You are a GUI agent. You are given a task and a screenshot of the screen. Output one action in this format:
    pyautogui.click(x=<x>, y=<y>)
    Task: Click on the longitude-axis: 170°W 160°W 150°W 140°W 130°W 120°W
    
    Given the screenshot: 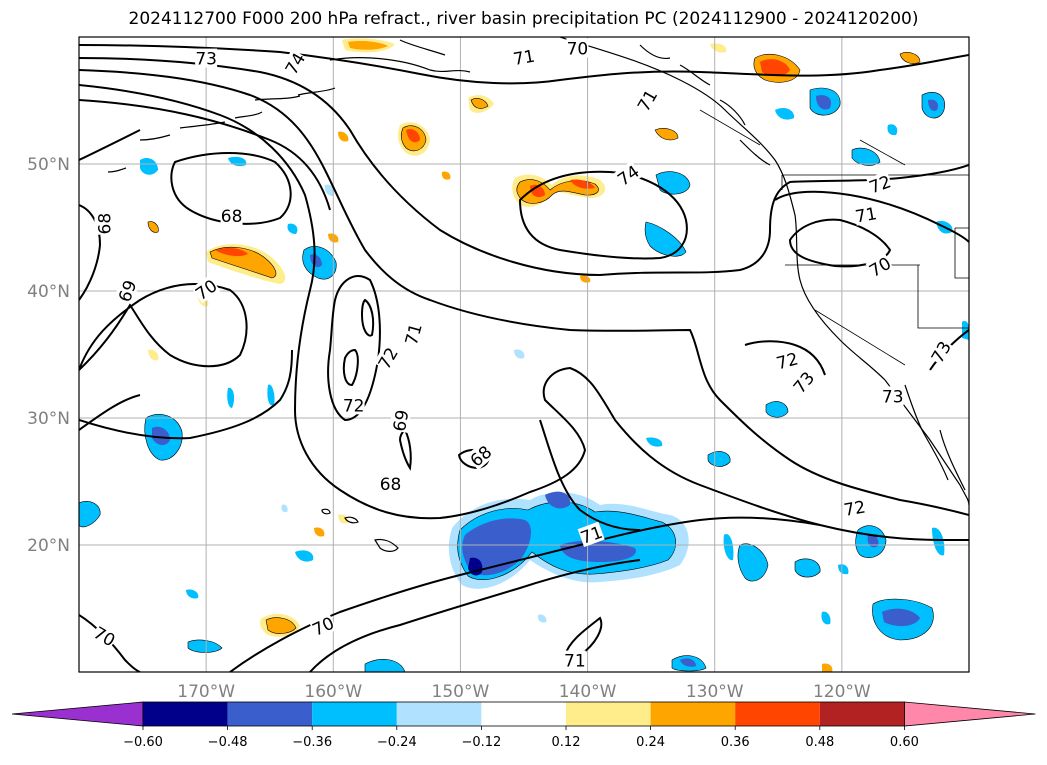 What is the action you would take?
    pyautogui.click(x=524, y=692)
    